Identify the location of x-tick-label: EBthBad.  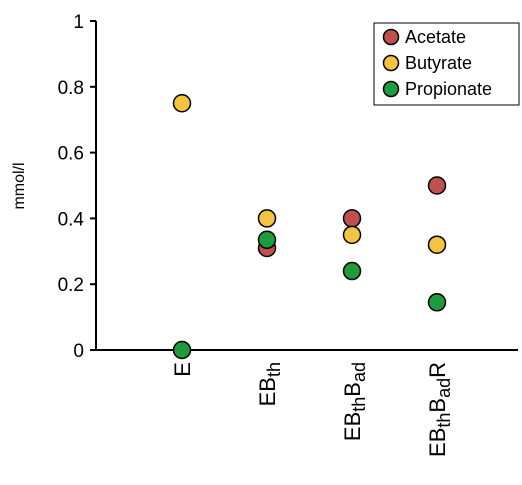
(354, 401).